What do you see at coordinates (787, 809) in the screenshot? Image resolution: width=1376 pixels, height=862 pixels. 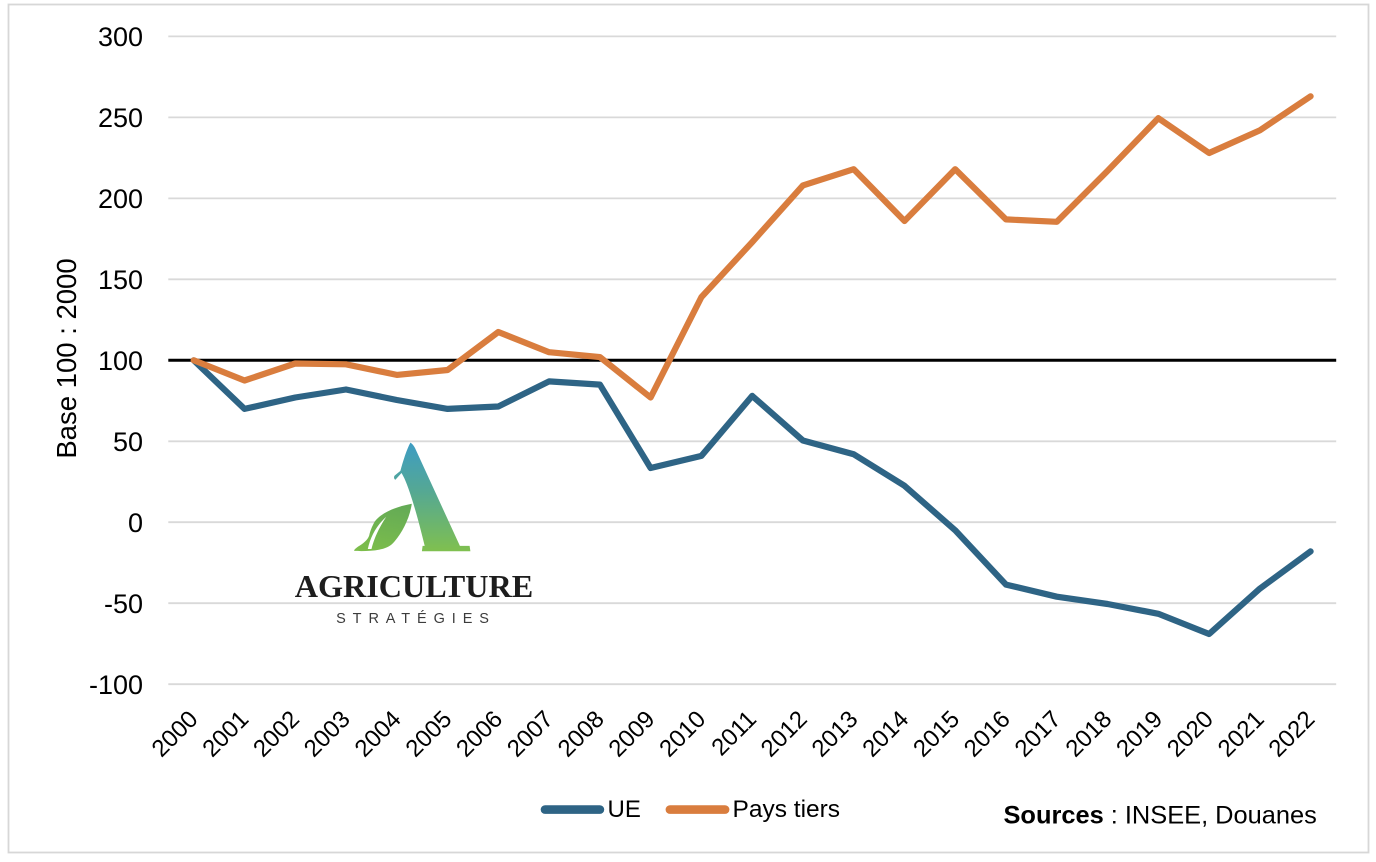 I see `svg-text: Pays tiers` at bounding box center [787, 809].